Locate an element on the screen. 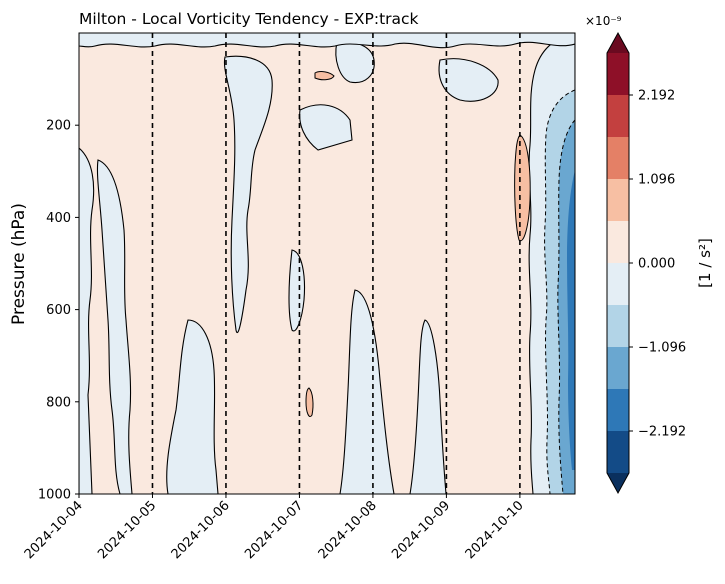 The height and width of the screenshot is (584, 725). x-tick-label: 2024-10-04 is located at coordinates (54, 530).